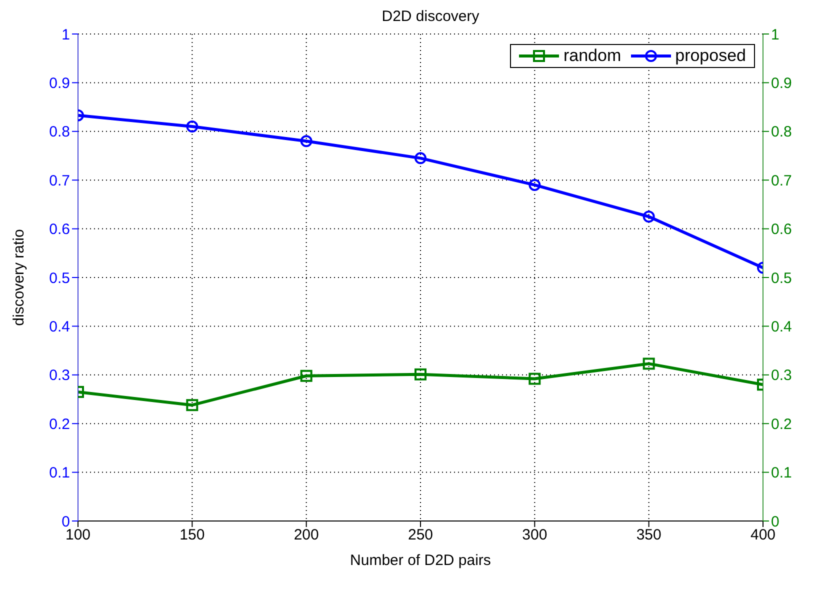  I want to click on y2-tick-label: 0.9, so click(781, 83).